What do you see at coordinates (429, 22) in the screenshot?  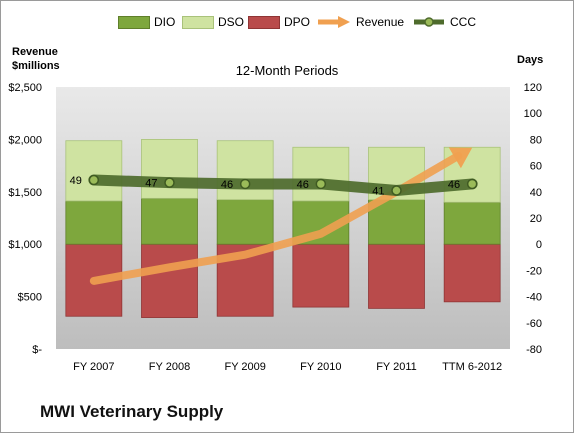 I see `legend-swatch-ccc` at bounding box center [429, 22].